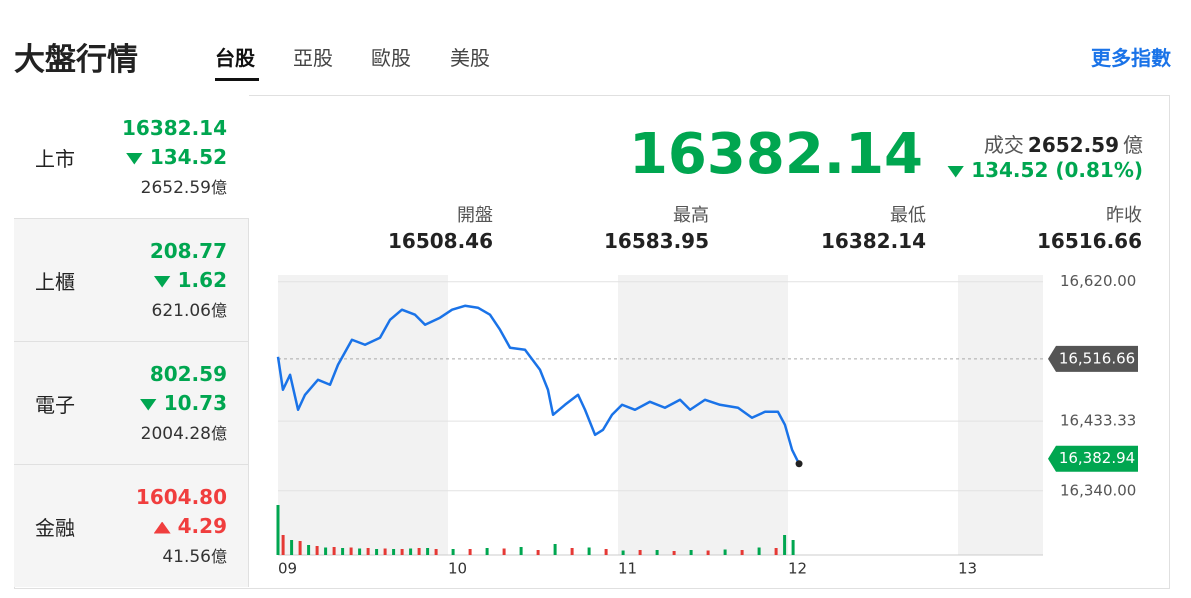 The height and width of the screenshot is (598, 1191). I want to click on session-band, so click(1000, 415).